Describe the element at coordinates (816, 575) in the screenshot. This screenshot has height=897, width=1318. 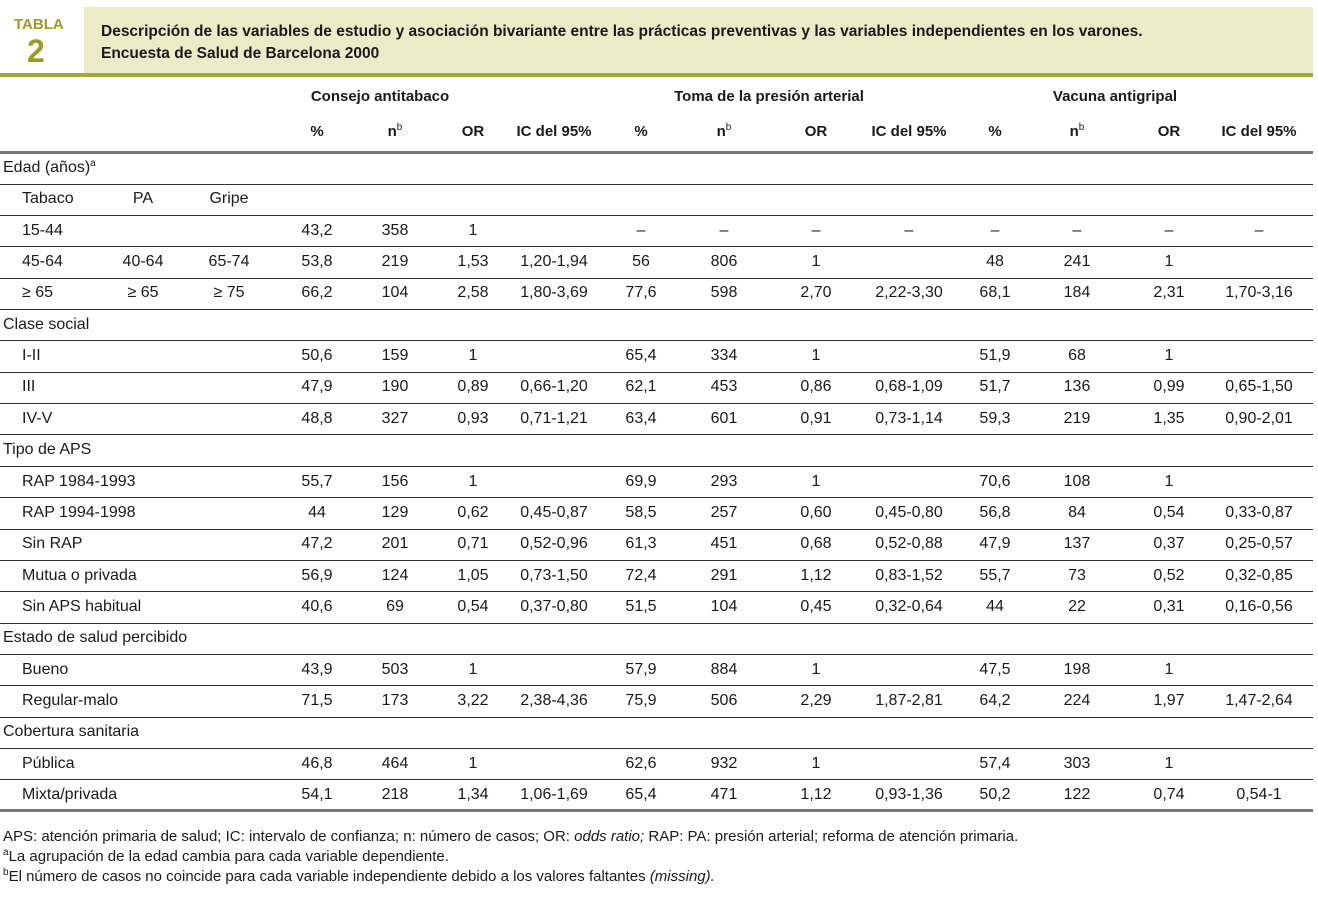
I see `cell: 1,12` at that location.